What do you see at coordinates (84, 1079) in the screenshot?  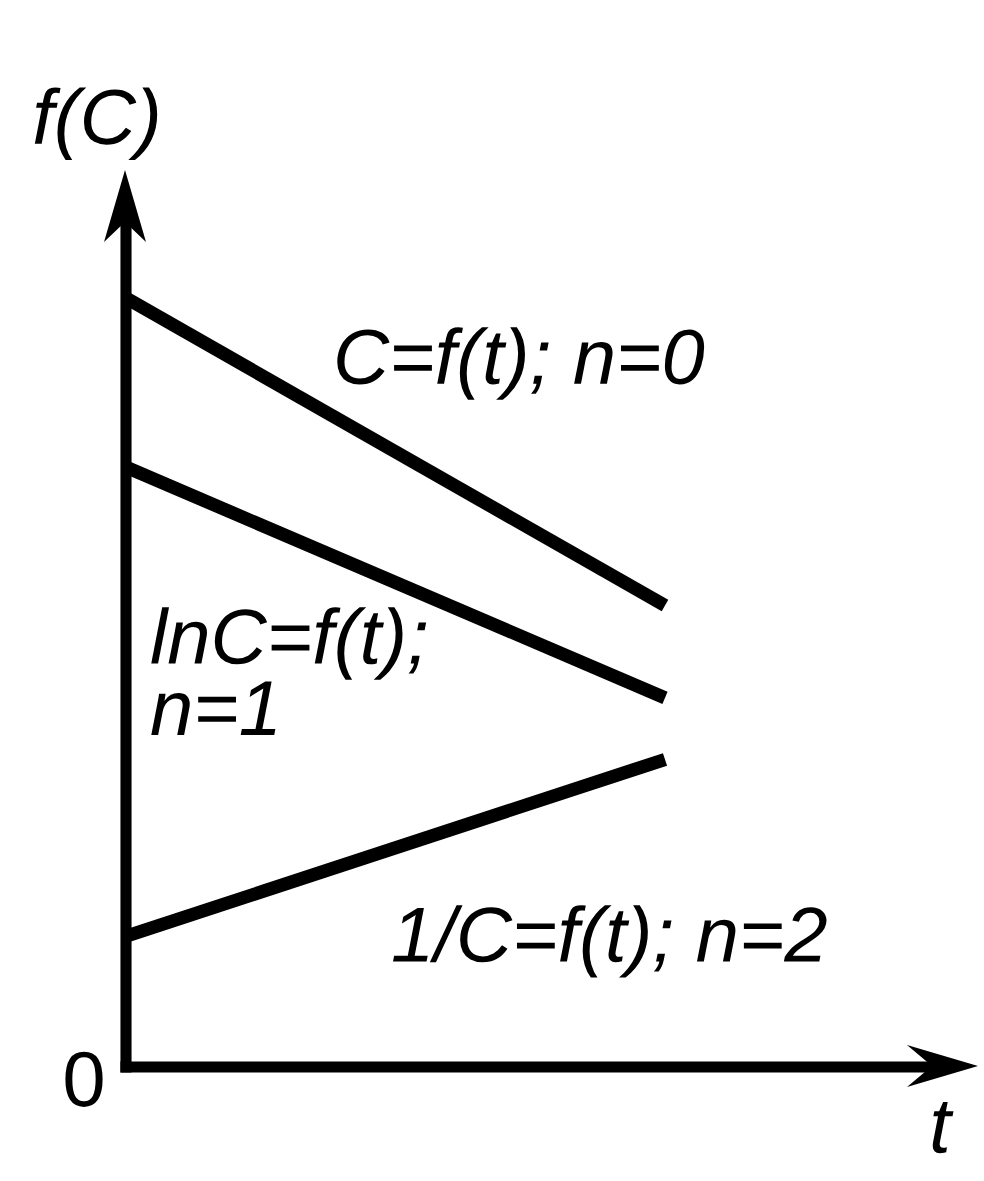 I see `text: 0` at bounding box center [84, 1079].